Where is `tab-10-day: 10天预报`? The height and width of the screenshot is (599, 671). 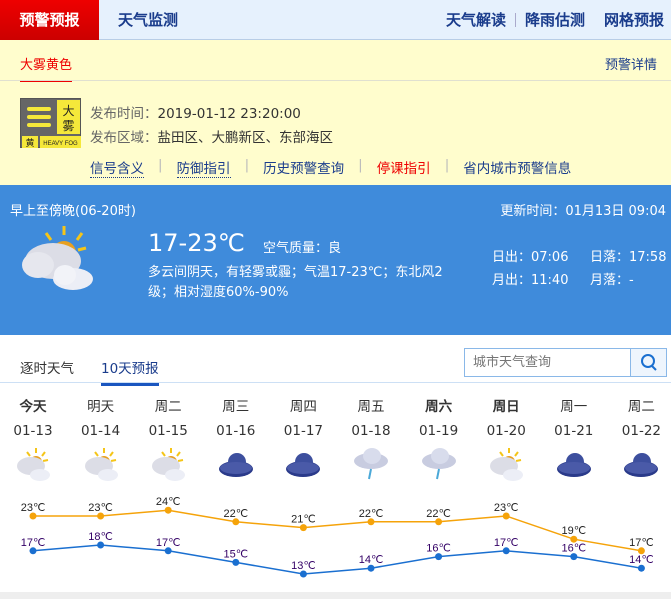 tab-10-day: 10天预报 is located at coordinates (130, 371).